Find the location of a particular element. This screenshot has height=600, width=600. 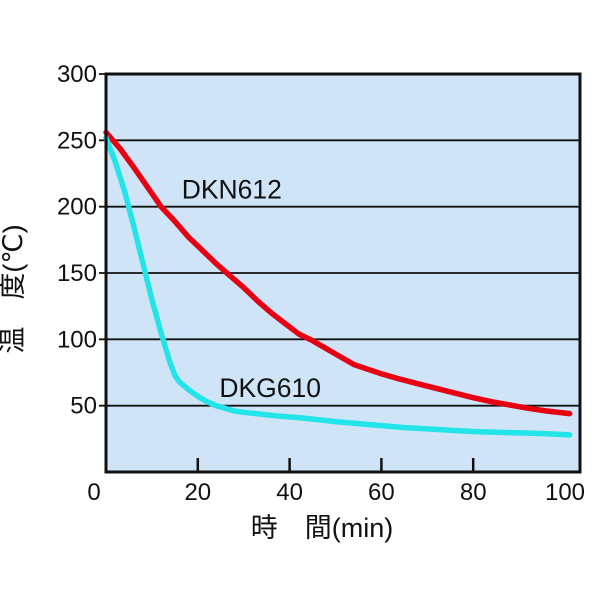

x-tick-label-0: 0 is located at coordinates (93, 492).